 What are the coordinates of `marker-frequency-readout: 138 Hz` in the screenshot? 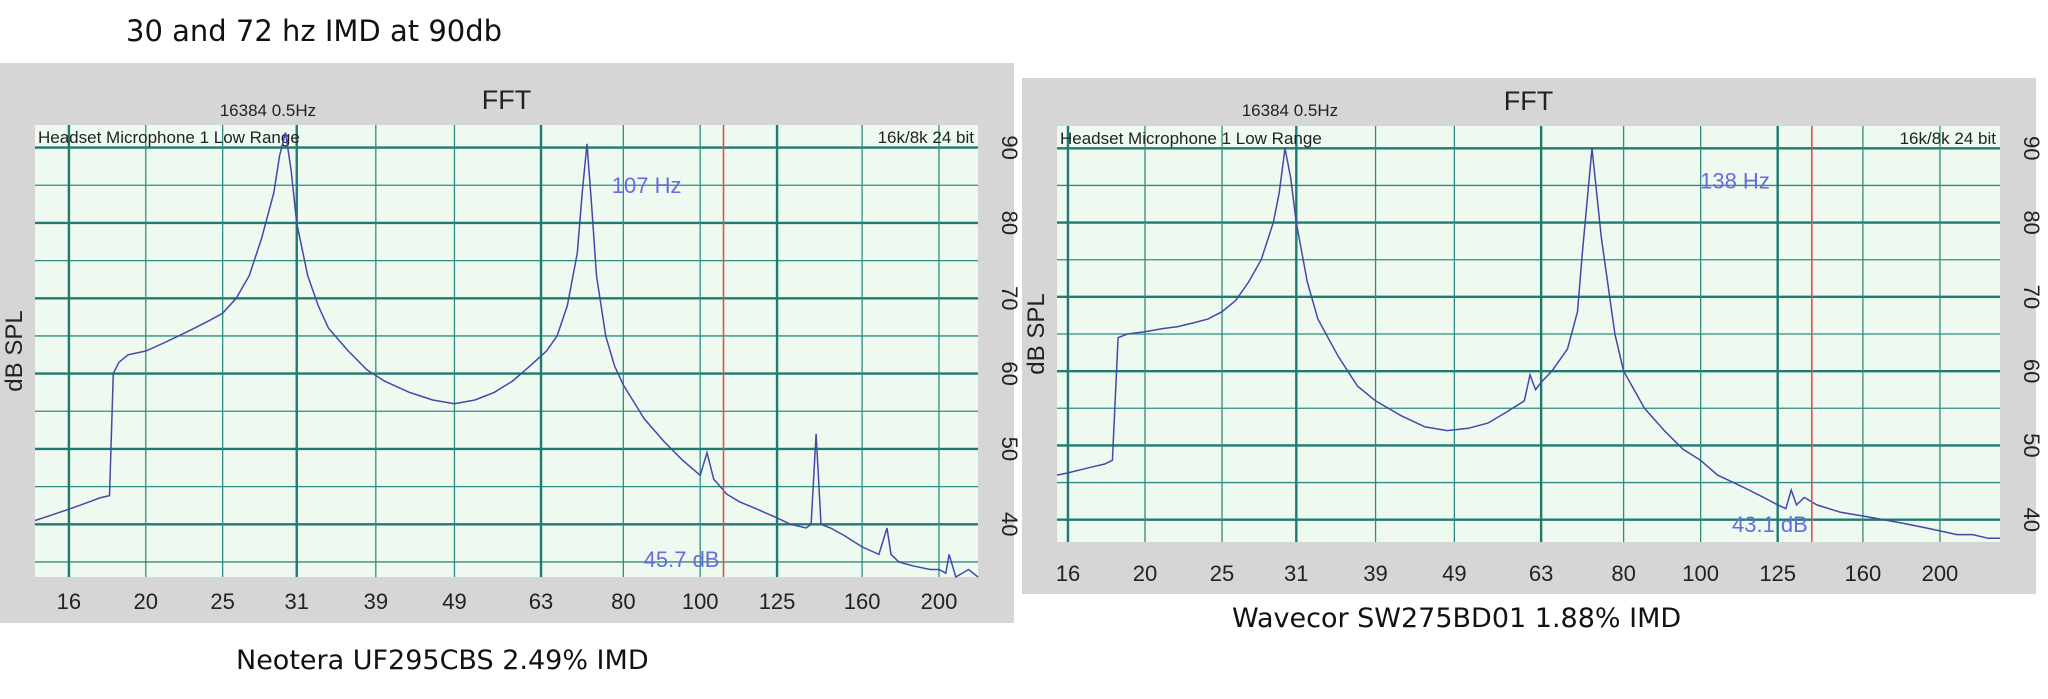 It's located at (1735, 180).